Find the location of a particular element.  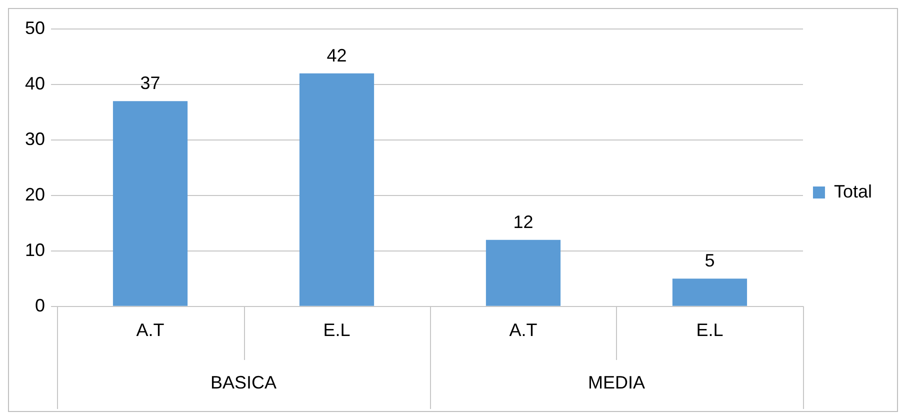

y-tick-label: 10 is located at coordinates (35, 250).